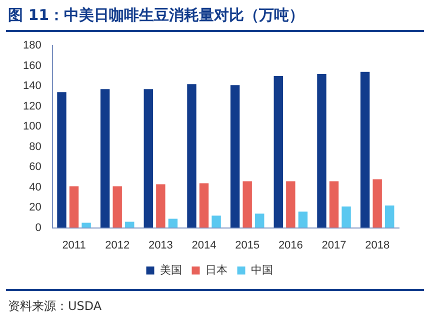  I want to click on y-tick-label: 100, so click(32, 126).